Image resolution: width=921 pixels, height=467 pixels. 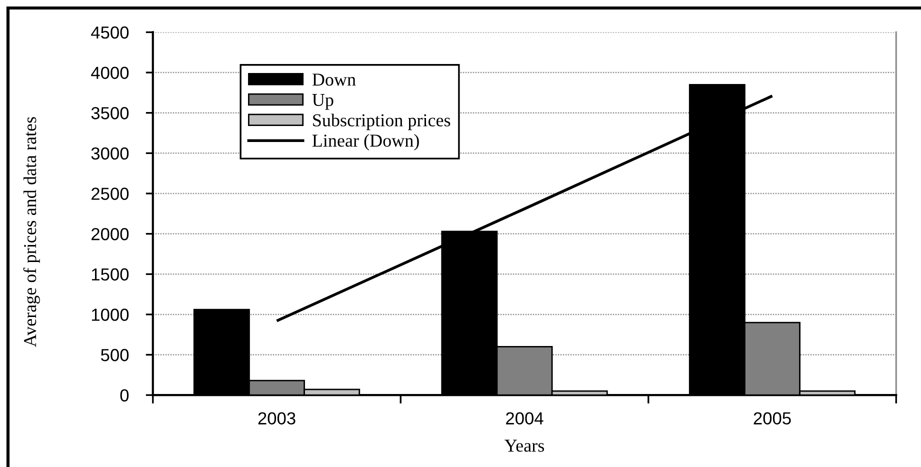 I want to click on x-axis-title: Years, so click(x=524, y=446).